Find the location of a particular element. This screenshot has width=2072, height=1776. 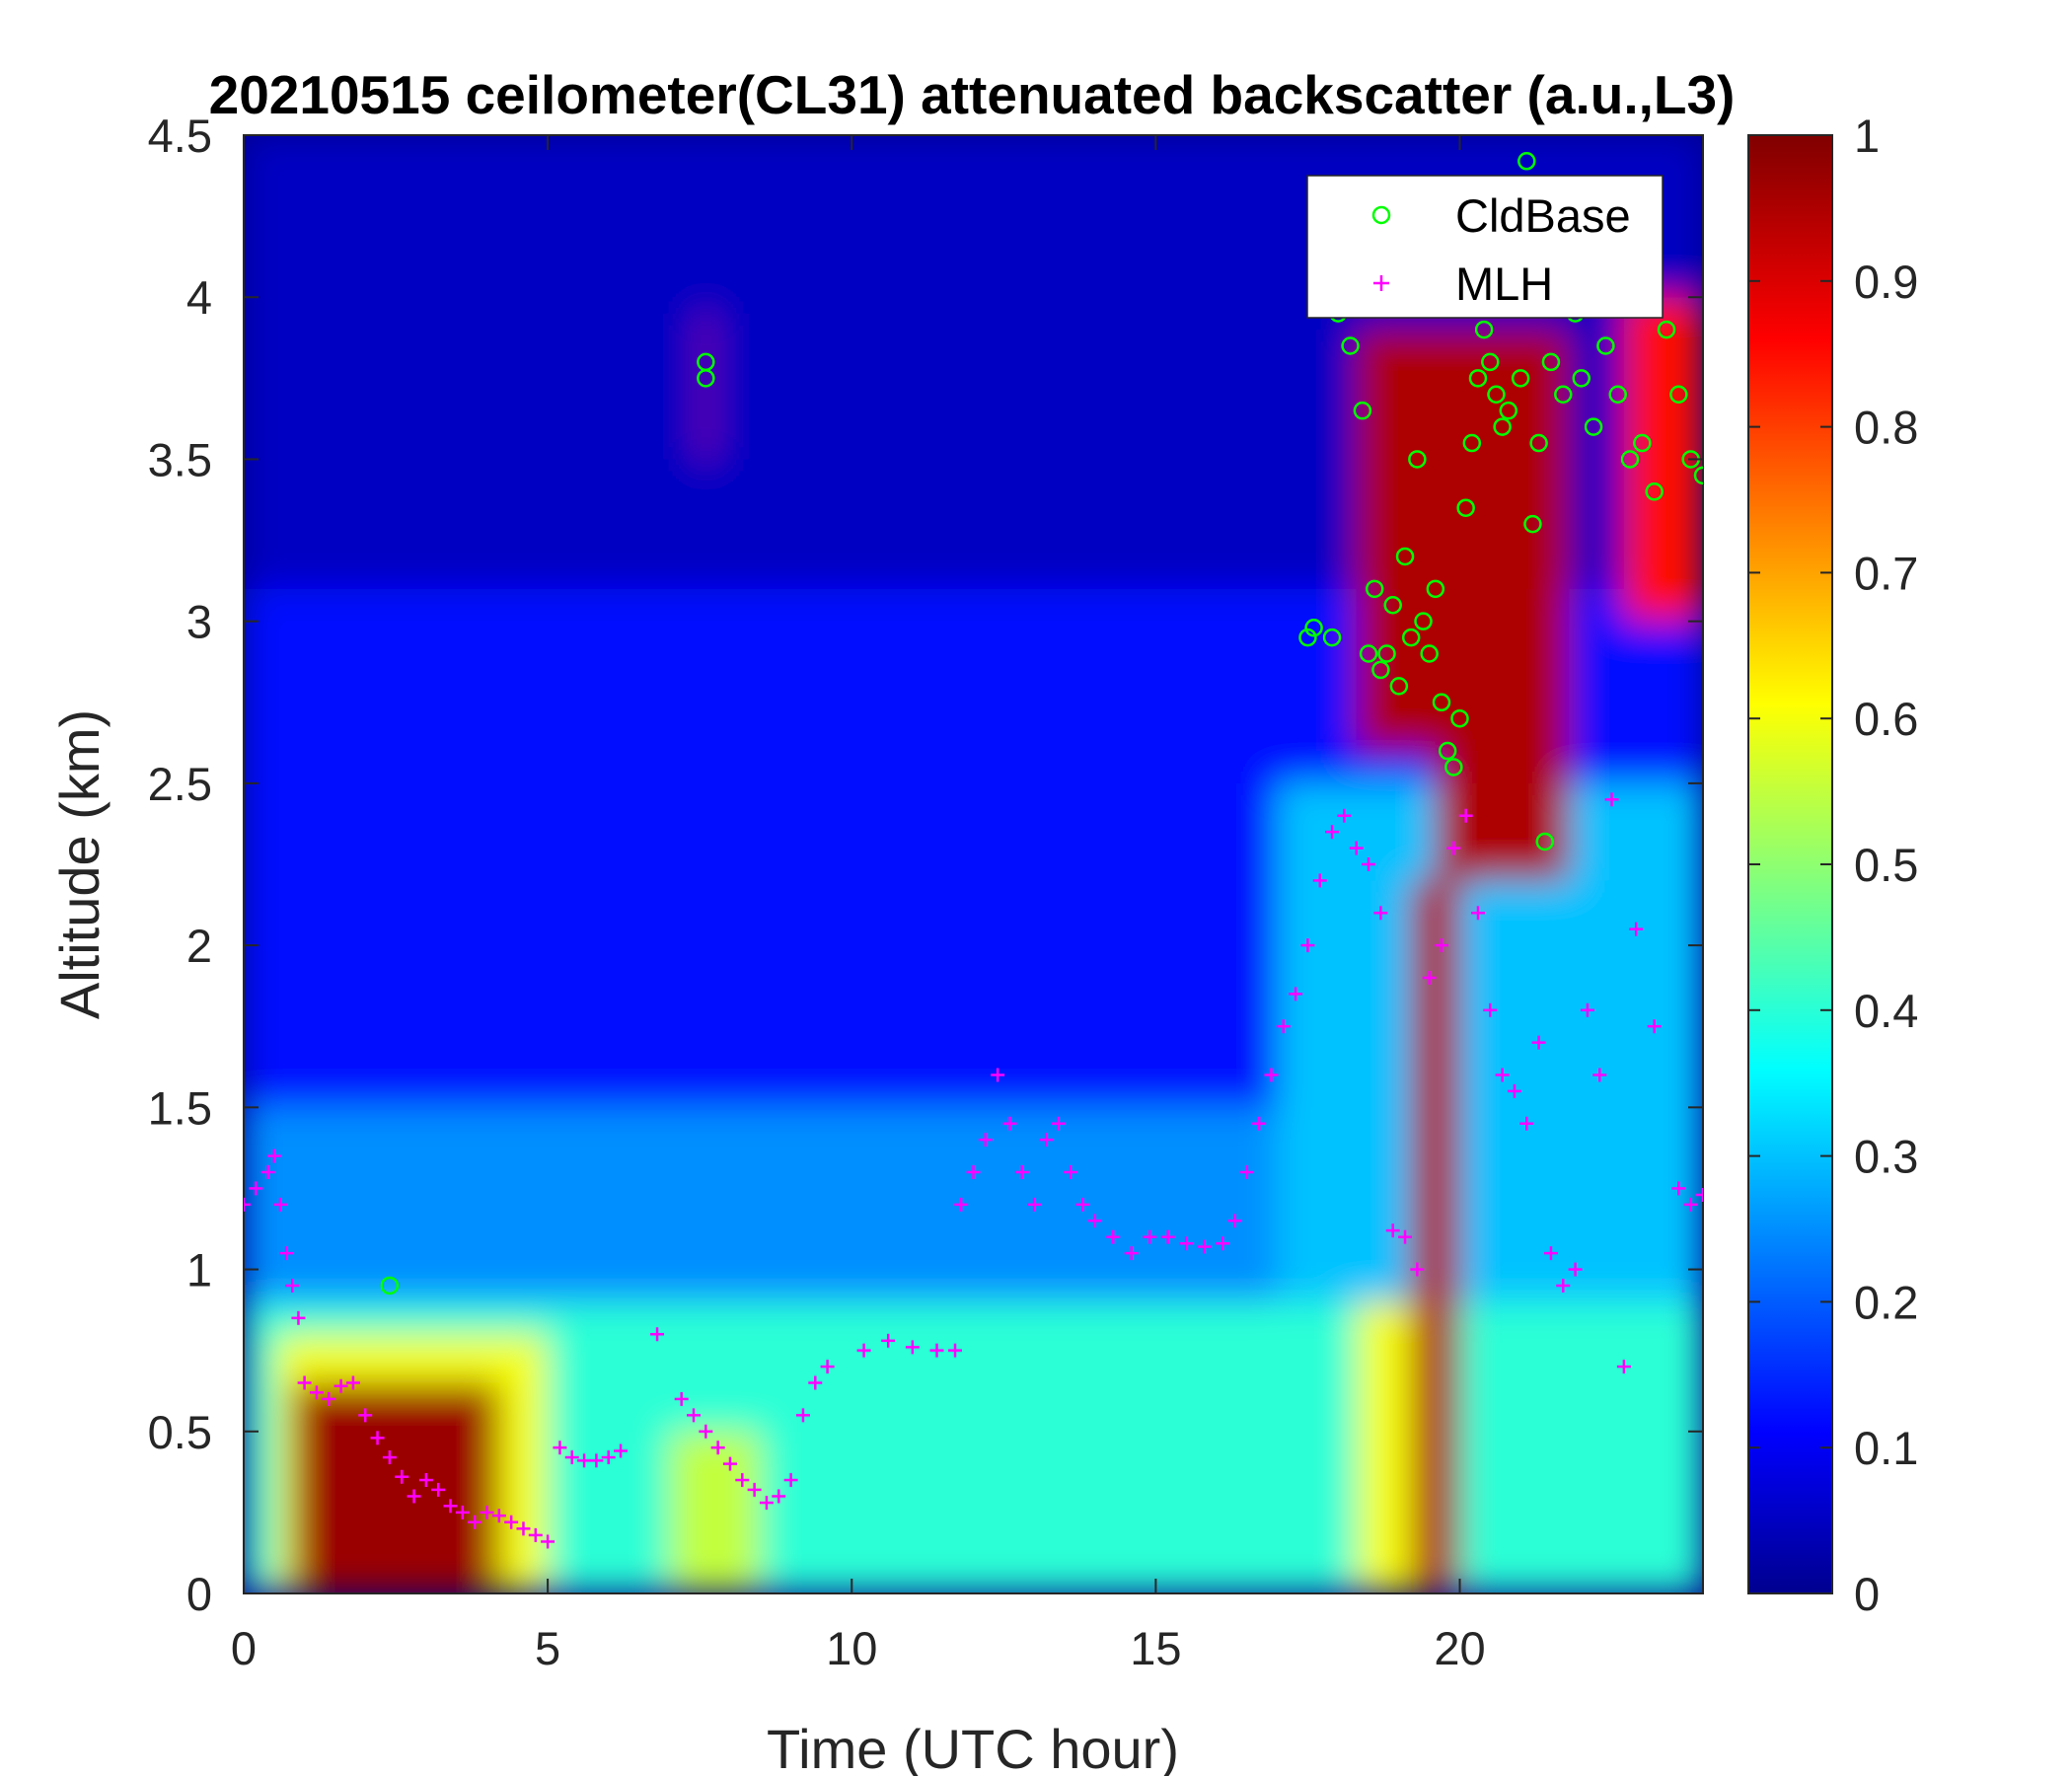

colorbar-ticks: 0 0.1 0.2 0.3 0.4 0.5 0.6 0.7 0.8 0.9 1 is located at coordinates (1833, 865).